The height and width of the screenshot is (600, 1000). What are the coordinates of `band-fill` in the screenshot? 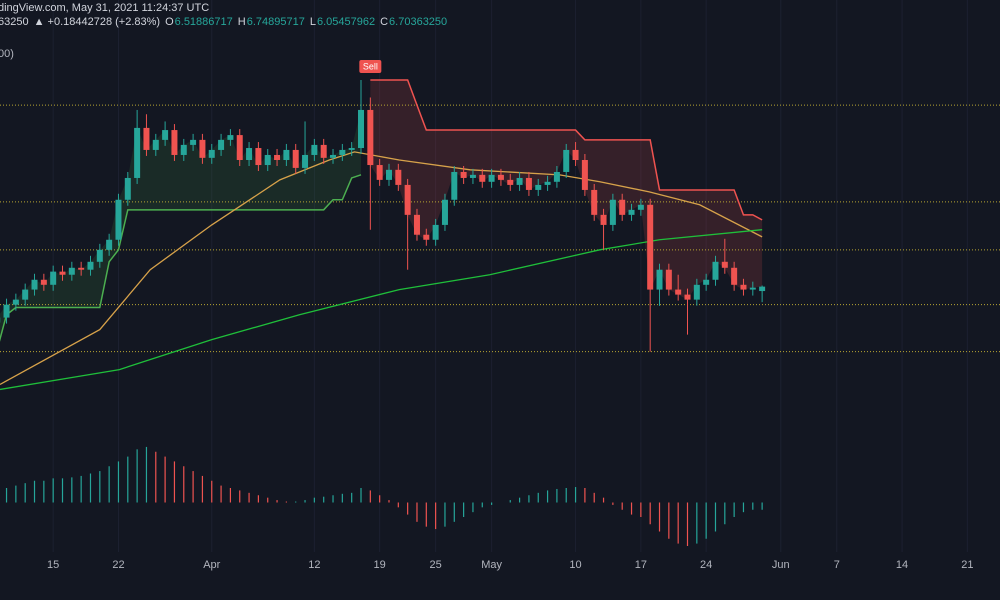 It's located at (181, 224).